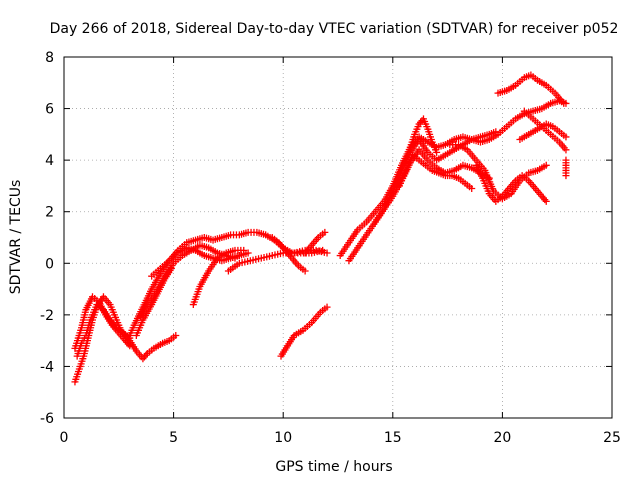 This screenshot has width=640, height=480. What do you see at coordinates (283, 438) in the screenshot?
I see `x-tick-label: 10` at bounding box center [283, 438].